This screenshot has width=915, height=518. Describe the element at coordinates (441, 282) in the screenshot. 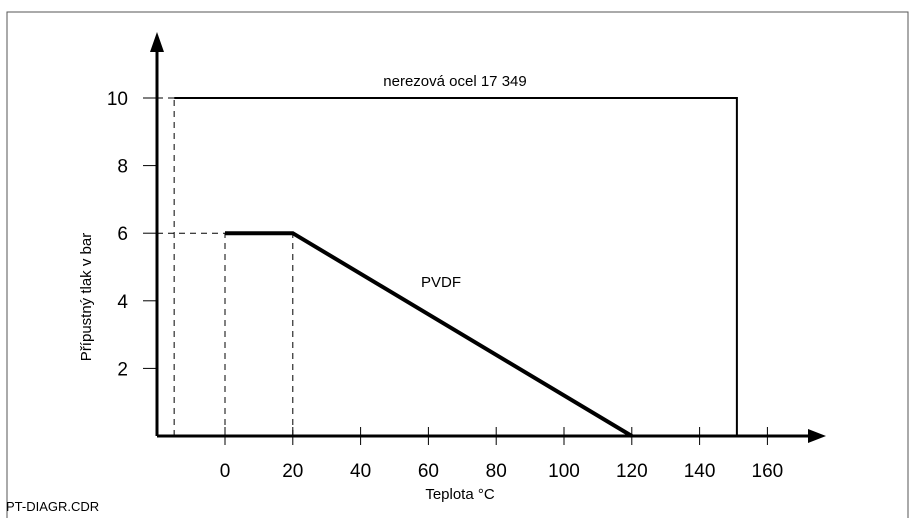

I see `series-label-pvdf: PVDF` at that location.